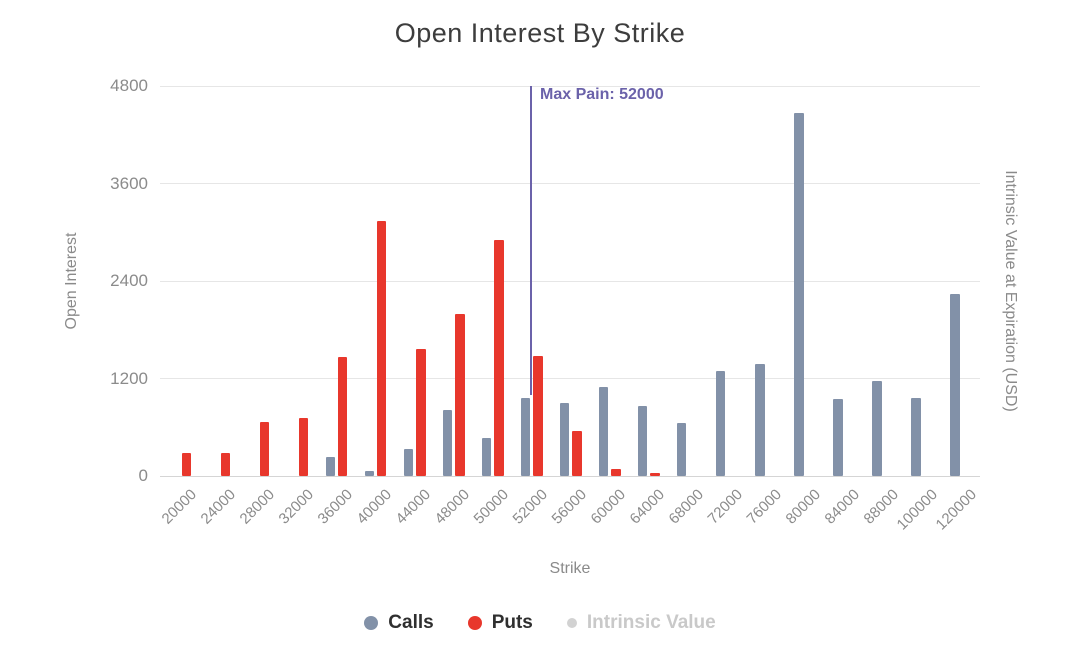 The width and height of the screenshot is (1080, 645). I want to click on max-pain-line, so click(530, 240).